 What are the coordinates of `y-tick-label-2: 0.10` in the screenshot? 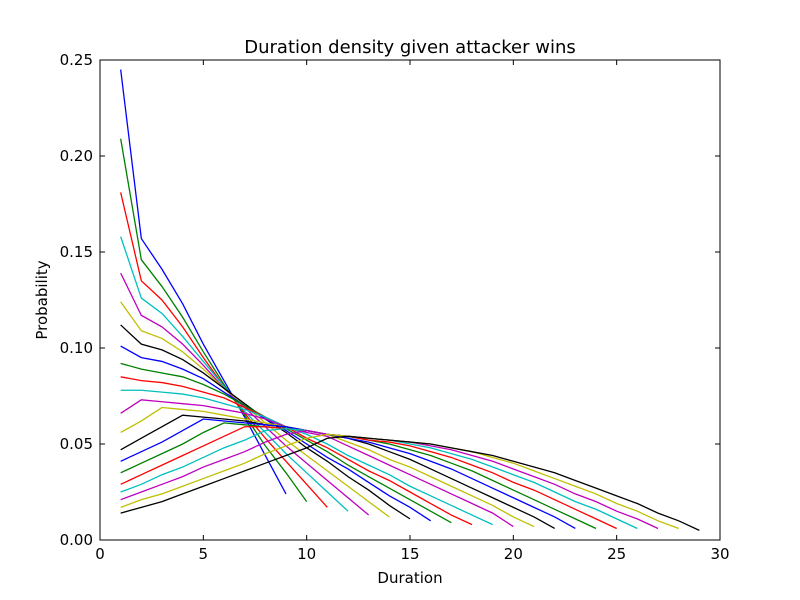 It's located at (76, 348).